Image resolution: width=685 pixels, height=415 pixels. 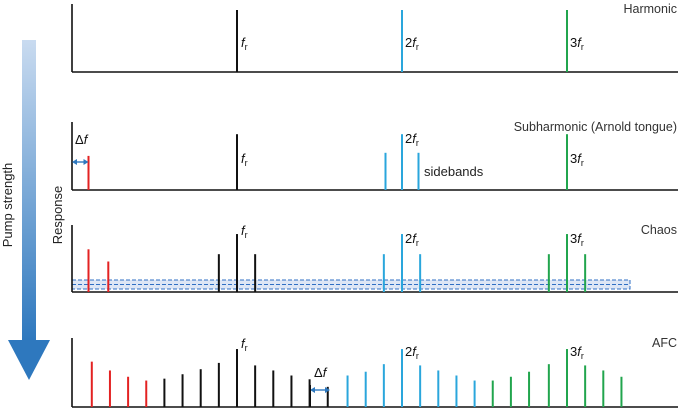 What do you see at coordinates (57, 215) in the screenshot?
I see `response-axis-label: Response` at bounding box center [57, 215].